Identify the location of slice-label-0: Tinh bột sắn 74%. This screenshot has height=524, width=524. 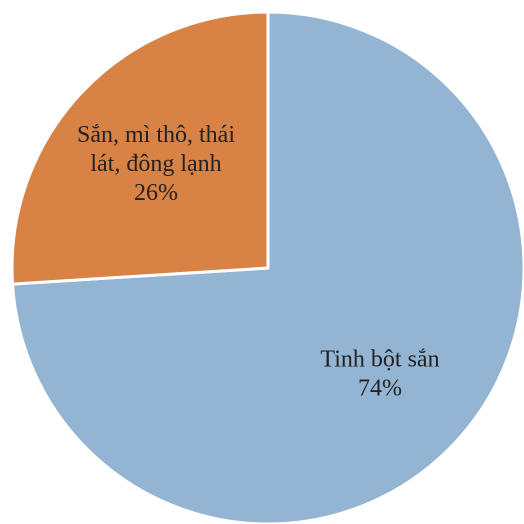
(379, 374).